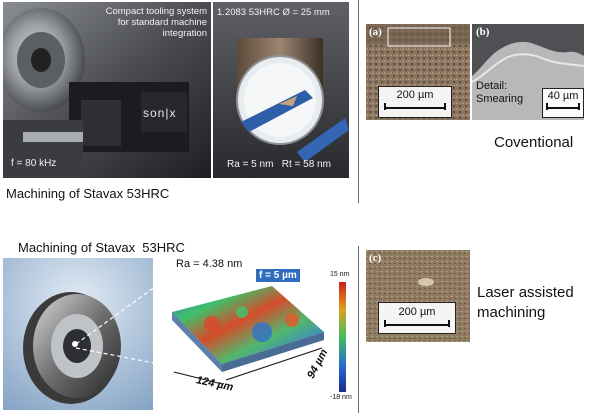  What do you see at coordinates (385, 323) in the screenshot?
I see `scalebar-c-tick-left` at bounding box center [385, 323].